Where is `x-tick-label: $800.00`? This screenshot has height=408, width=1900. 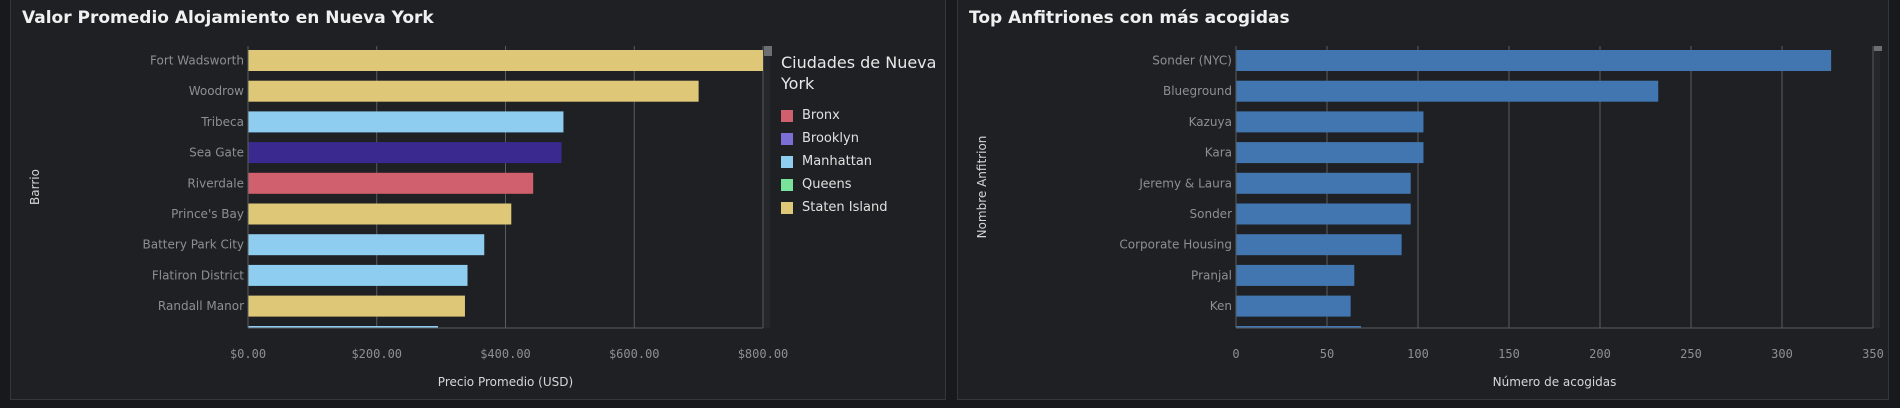
x-tick-label: $800.00 is located at coordinates (763, 354).